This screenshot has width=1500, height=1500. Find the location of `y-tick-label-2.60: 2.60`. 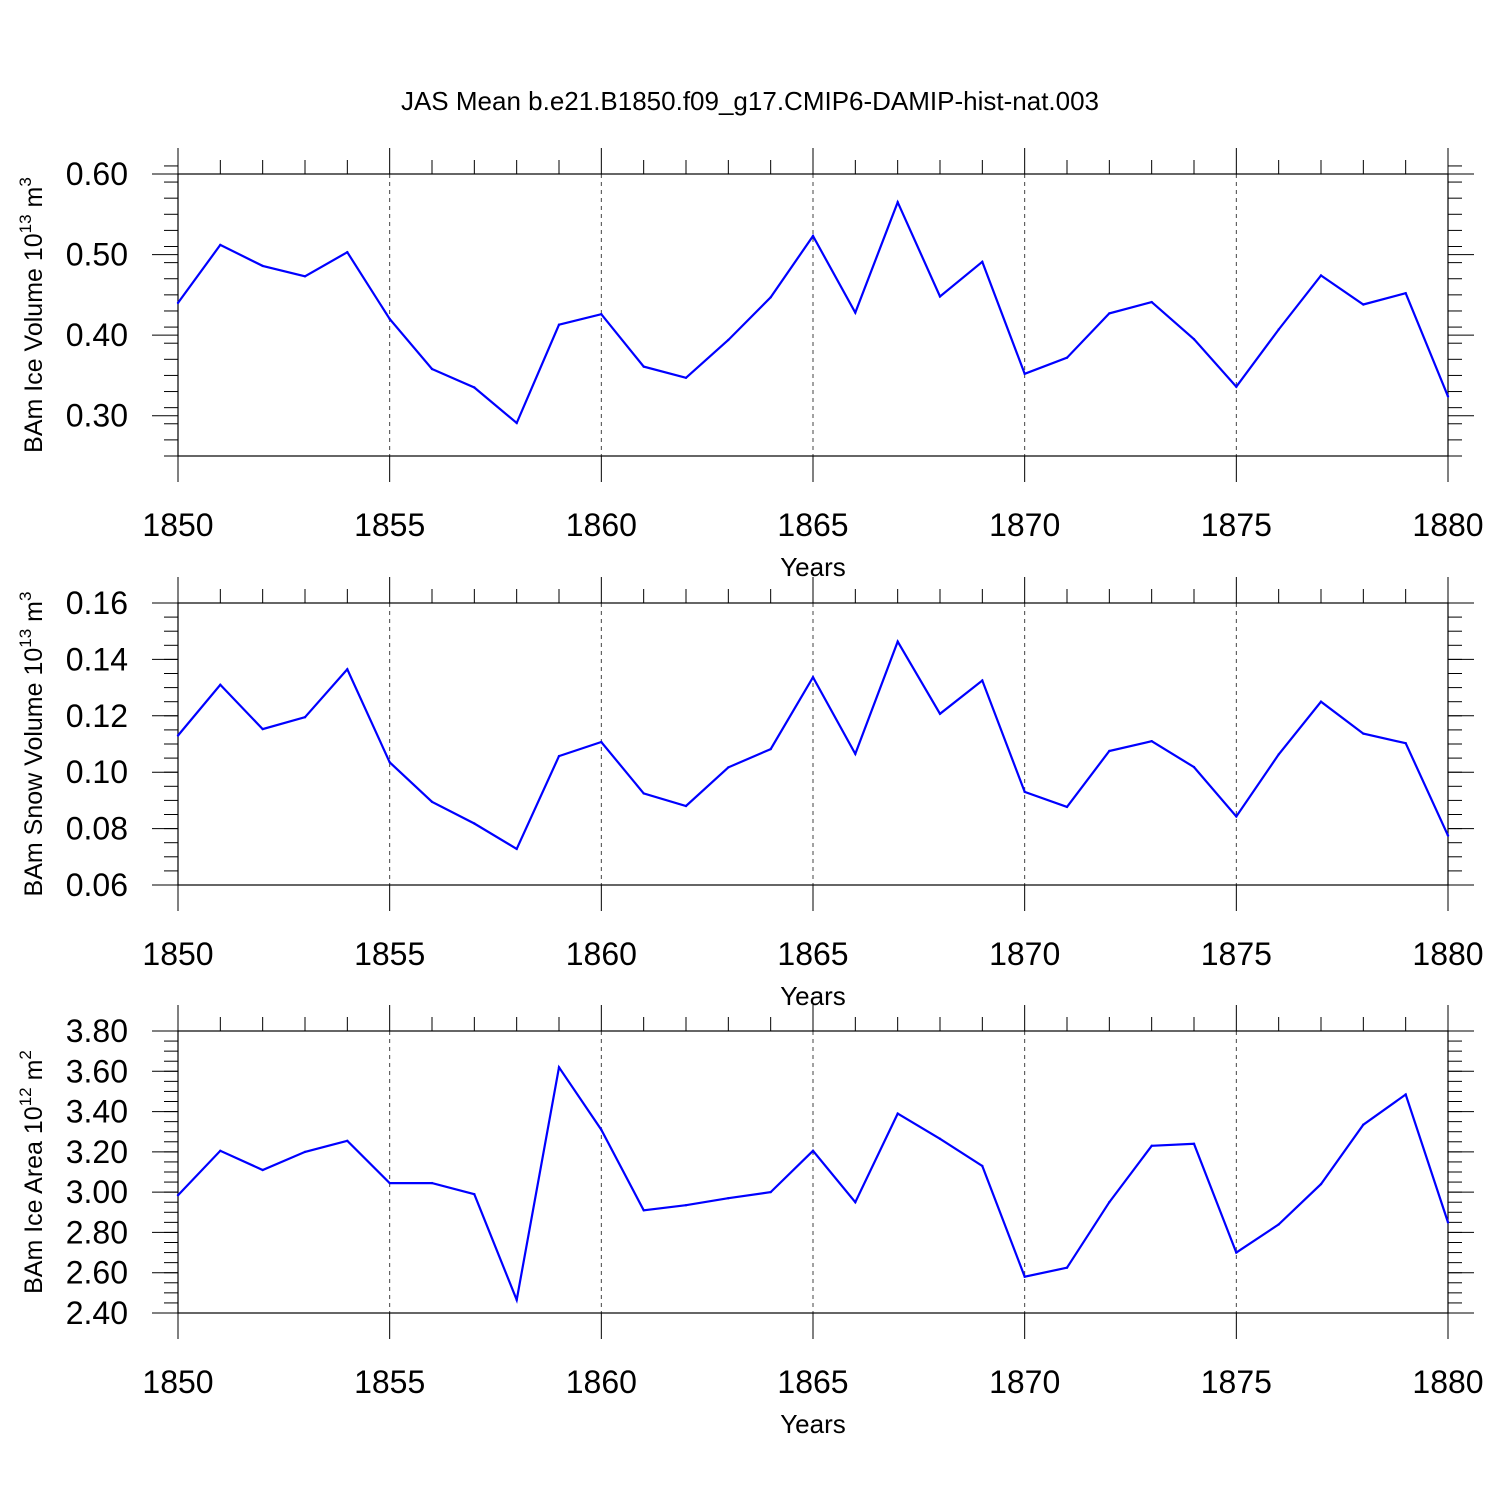

y-tick-label-2.60: 2.60 is located at coordinates (97, 1273).